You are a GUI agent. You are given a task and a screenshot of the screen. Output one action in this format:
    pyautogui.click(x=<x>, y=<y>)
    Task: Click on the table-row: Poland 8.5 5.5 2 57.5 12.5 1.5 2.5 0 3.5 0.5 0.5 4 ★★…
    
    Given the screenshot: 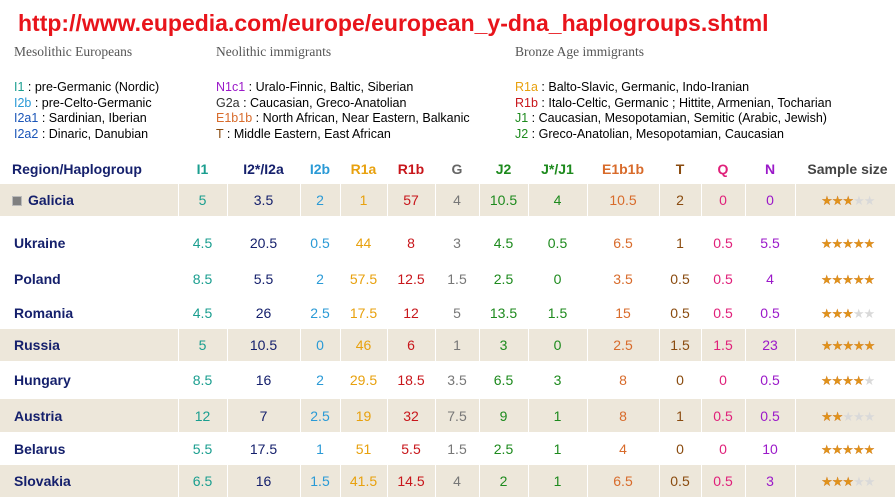 What is the action you would take?
    pyautogui.click(x=447, y=278)
    